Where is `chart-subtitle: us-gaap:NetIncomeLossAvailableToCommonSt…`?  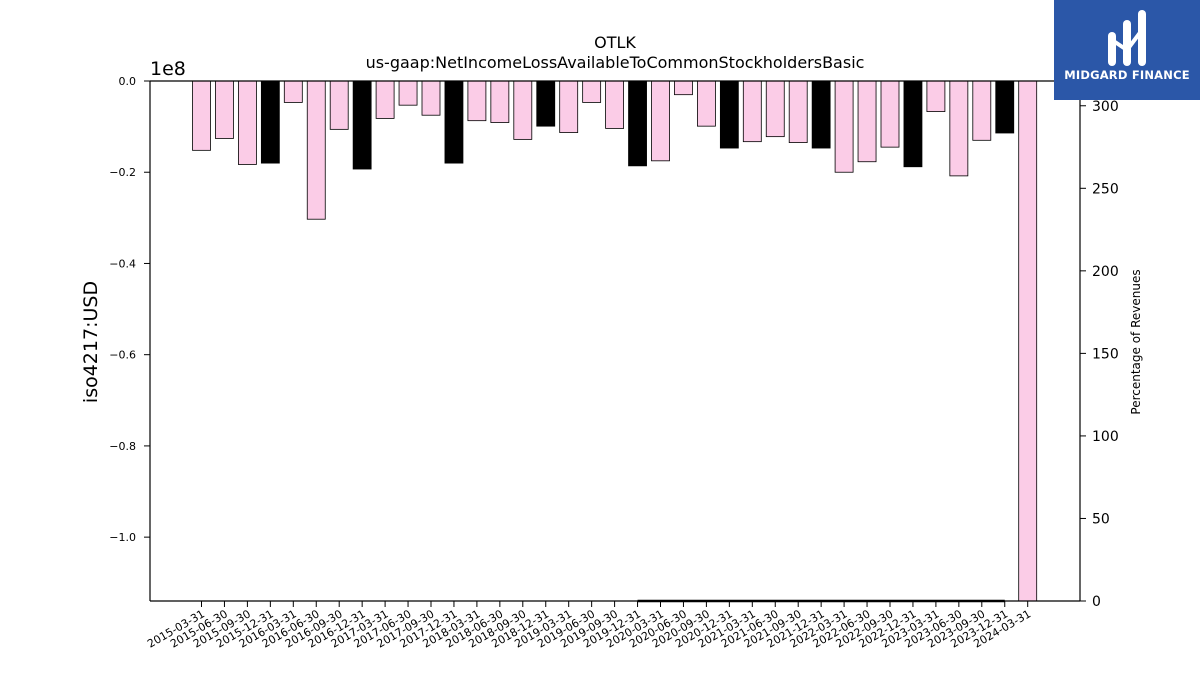 chart-subtitle: us-gaap:NetIncomeLossAvailableToCommonSt… is located at coordinates (615, 62).